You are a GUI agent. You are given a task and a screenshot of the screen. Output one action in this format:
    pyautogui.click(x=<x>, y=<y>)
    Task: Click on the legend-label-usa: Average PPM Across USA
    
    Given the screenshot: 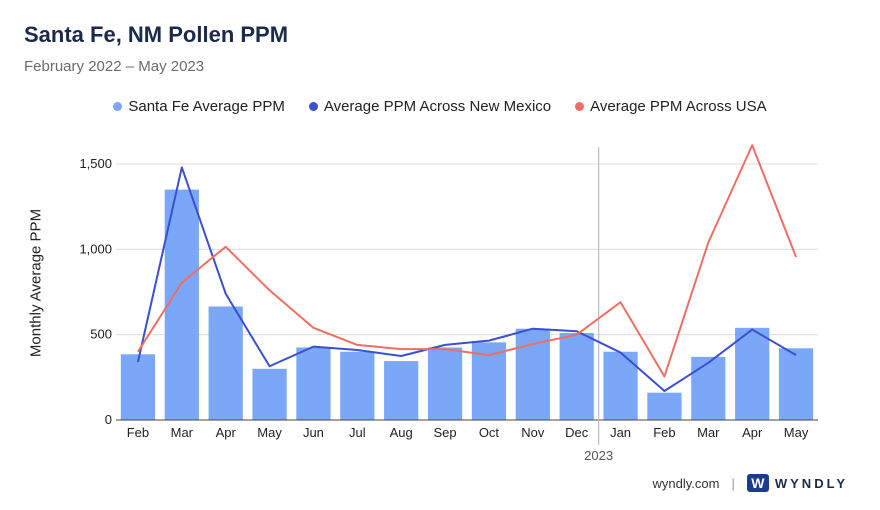 What is the action you would take?
    pyautogui.click(x=678, y=106)
    